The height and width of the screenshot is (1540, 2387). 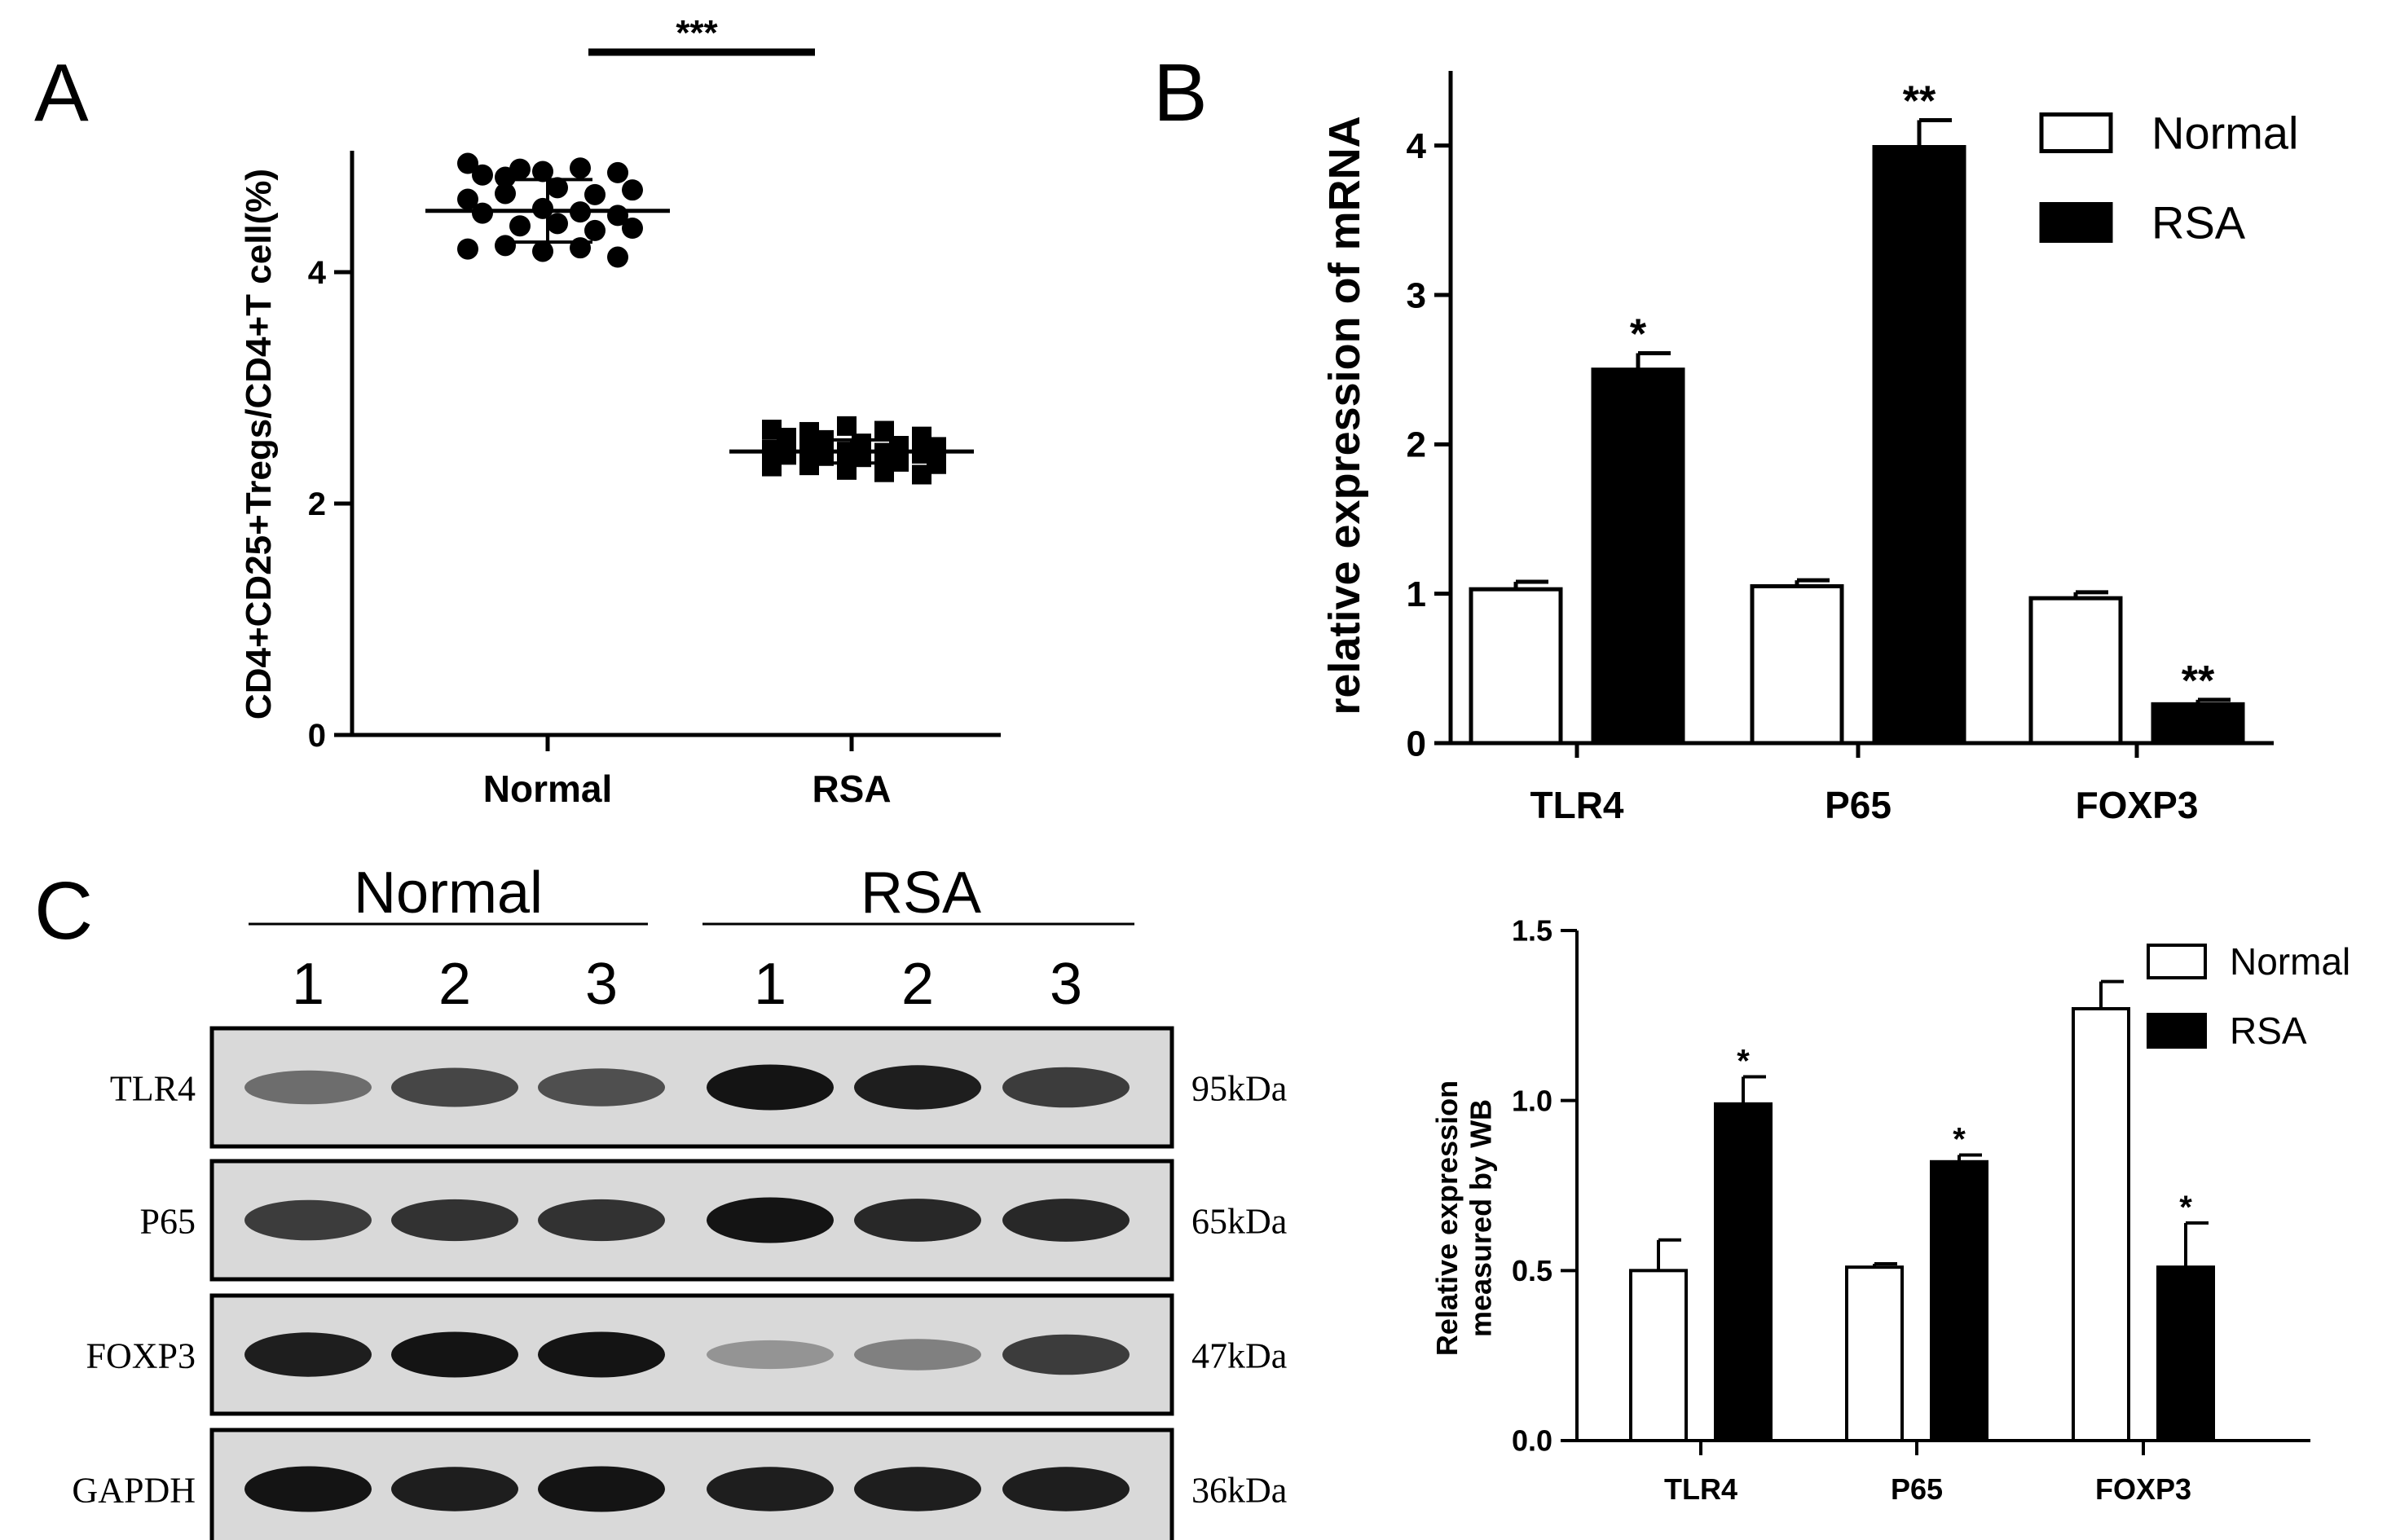 What do you see at coordinates (454, 984) in the screenshot?
I see `blot-lane-number: 2` at bounding box center [454, 984].